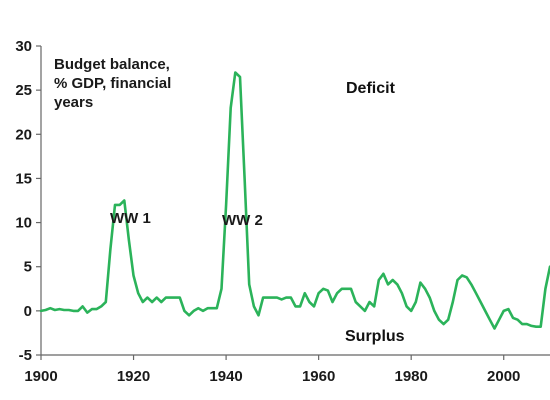  What do you see at coordinates (23, 223) in the screenshot?
I see `y-tick-label: 10` at bounding box center [23, 223].